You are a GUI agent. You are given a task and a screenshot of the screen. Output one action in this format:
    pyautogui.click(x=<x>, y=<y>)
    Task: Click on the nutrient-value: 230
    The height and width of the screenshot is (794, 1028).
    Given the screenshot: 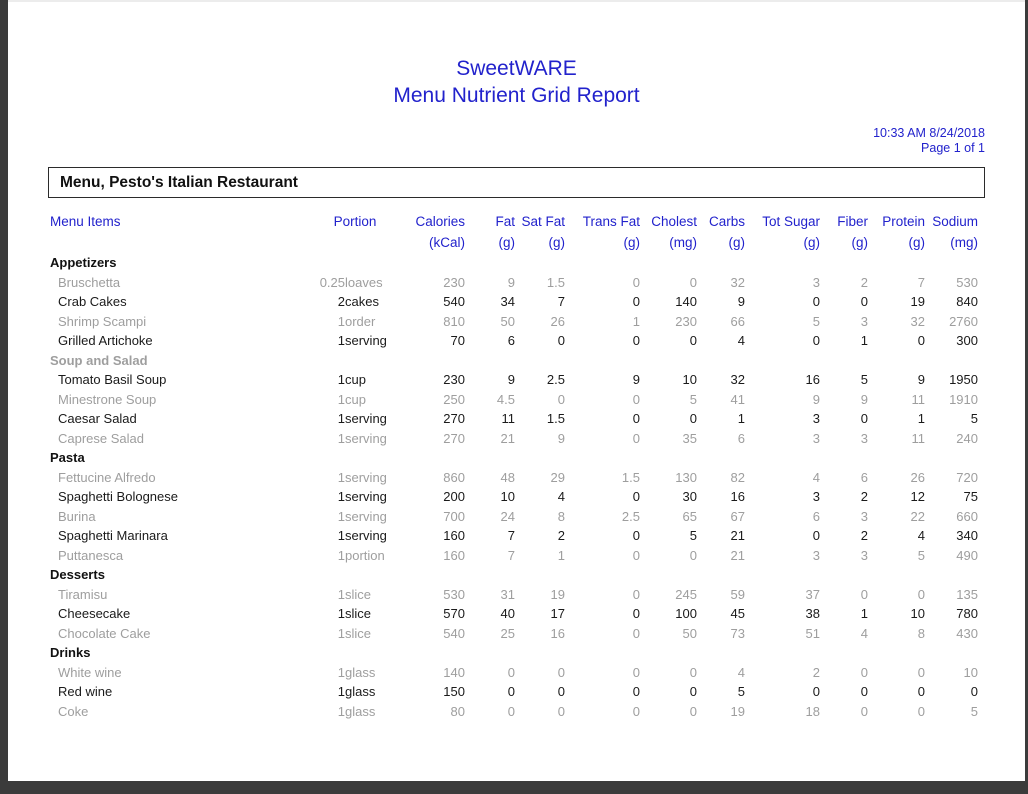 What is the action you would take?
    pyautogui.click(x=454, y=282)
    